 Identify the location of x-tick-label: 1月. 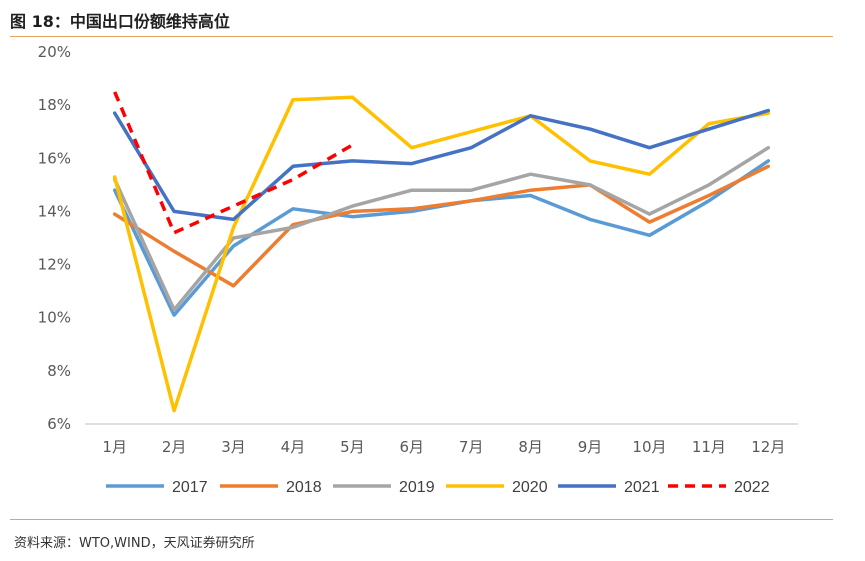
(114, 447).